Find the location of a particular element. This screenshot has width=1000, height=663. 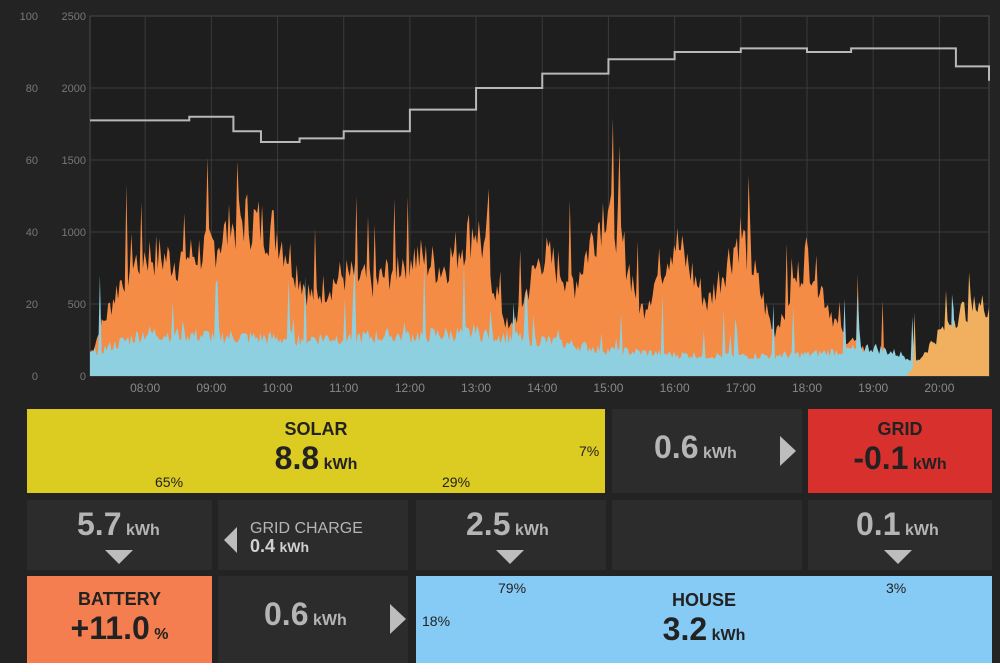

solar-to-grid-percent: 7% is located at coordinates (589, 451).